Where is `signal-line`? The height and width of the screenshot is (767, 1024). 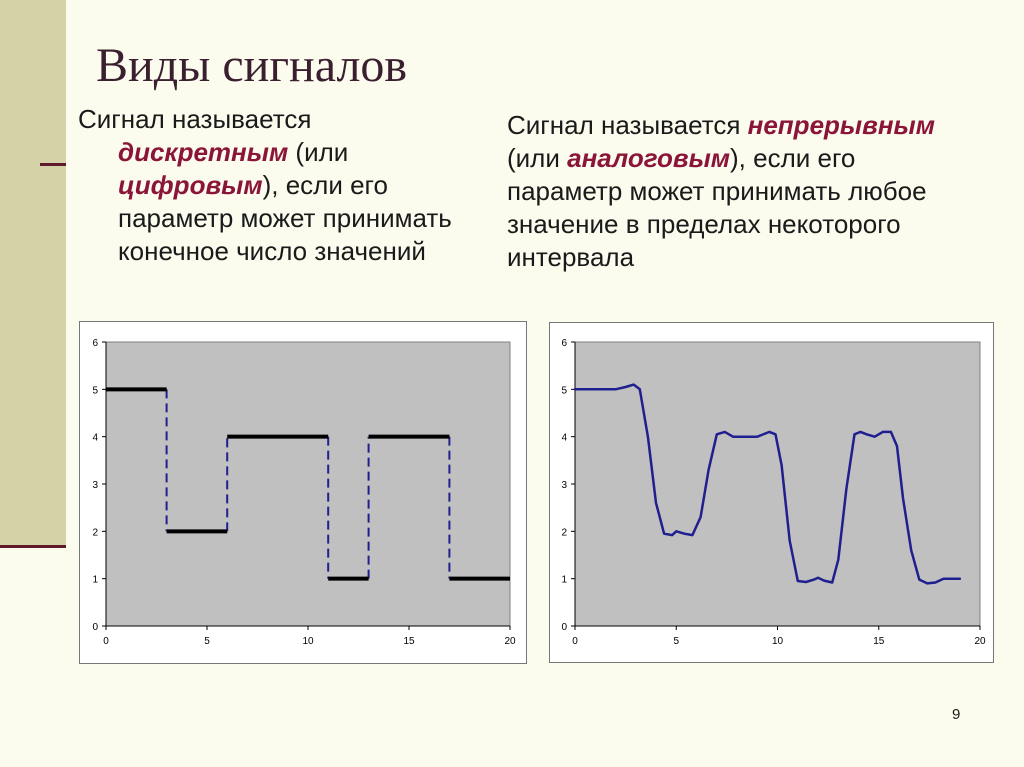
signal-line is located at coordinates (767, 484).